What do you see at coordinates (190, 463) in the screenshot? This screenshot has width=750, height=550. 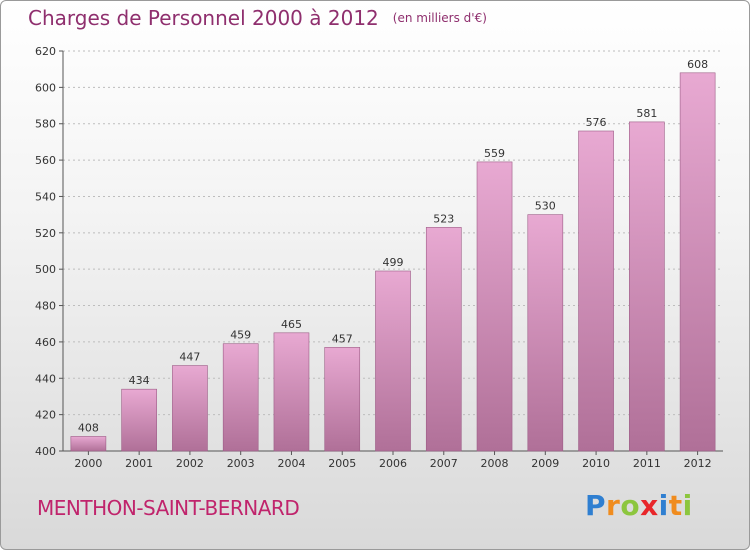 I see `x-tick-label: 2002` at bounding box center [190, 463].